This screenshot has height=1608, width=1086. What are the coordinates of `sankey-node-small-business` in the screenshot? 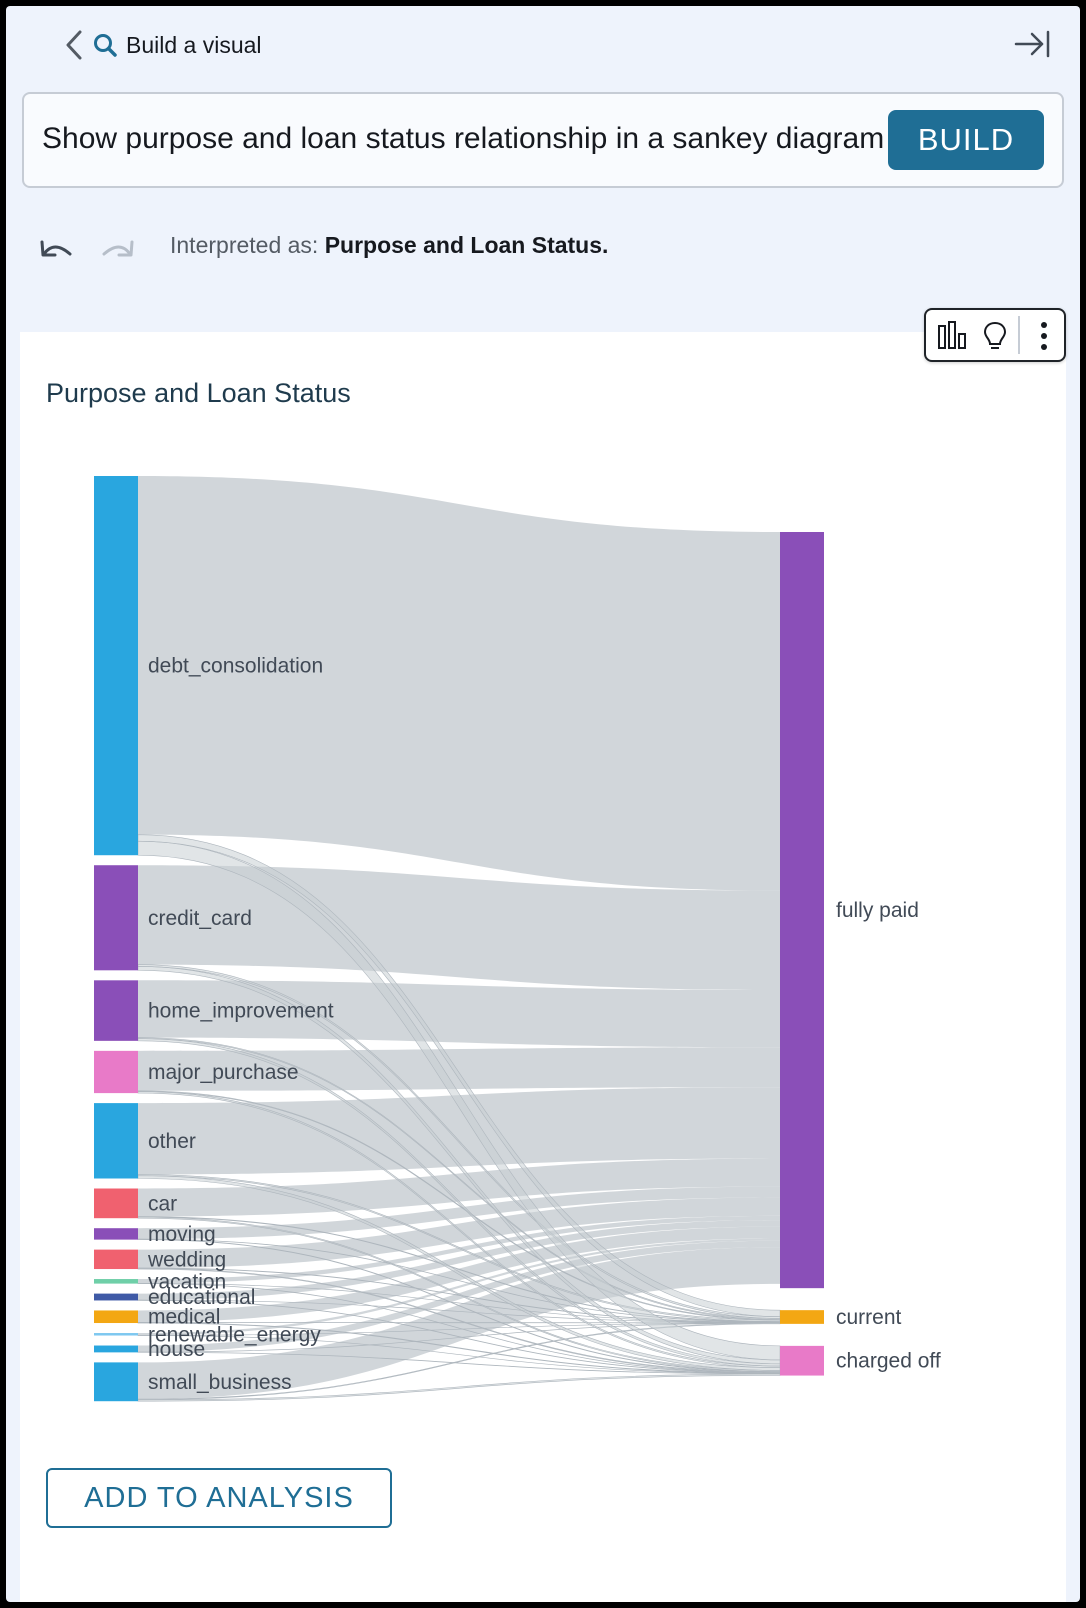 It's located at (116, 1382).